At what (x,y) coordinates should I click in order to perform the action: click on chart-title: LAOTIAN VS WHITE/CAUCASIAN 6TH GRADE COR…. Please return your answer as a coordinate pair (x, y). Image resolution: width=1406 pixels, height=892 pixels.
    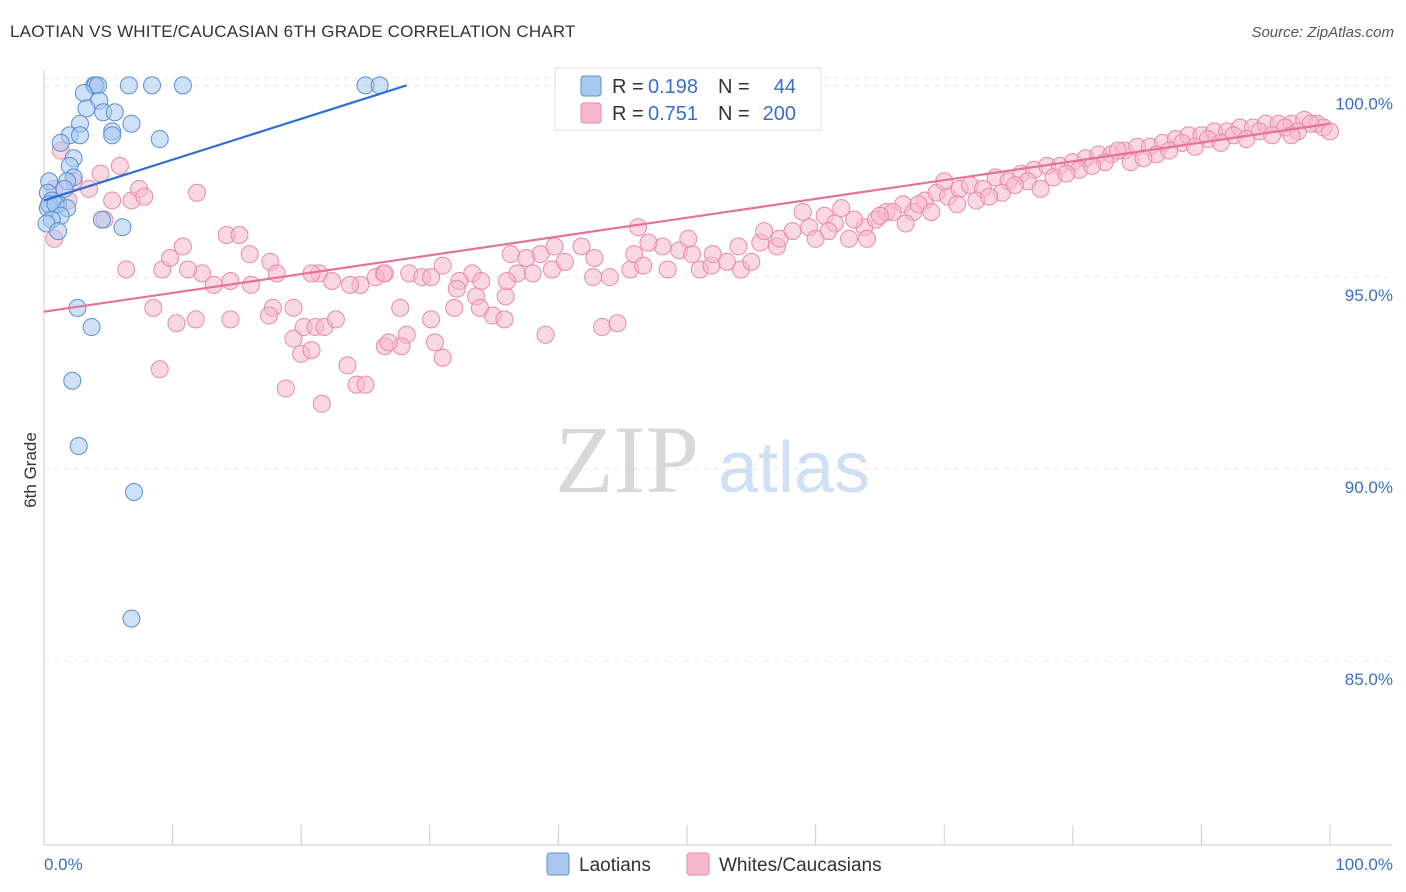
    Looking at the image, I should click on (293, 31).